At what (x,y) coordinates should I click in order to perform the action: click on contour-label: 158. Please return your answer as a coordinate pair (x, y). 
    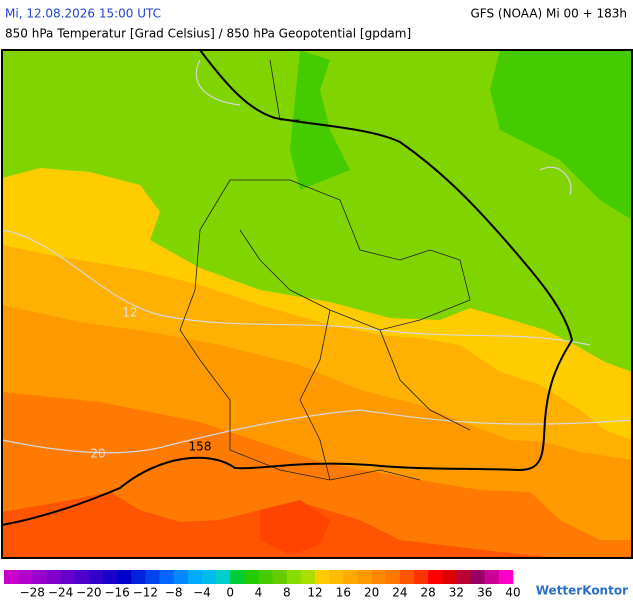
    Looking at the image, I should click on (200, 447).